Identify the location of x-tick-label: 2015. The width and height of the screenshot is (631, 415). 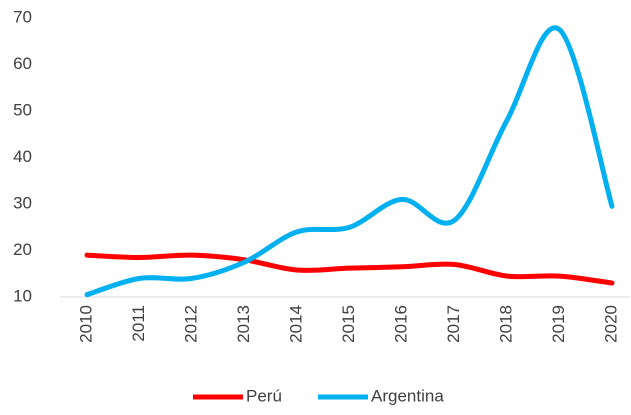
(348, 324).